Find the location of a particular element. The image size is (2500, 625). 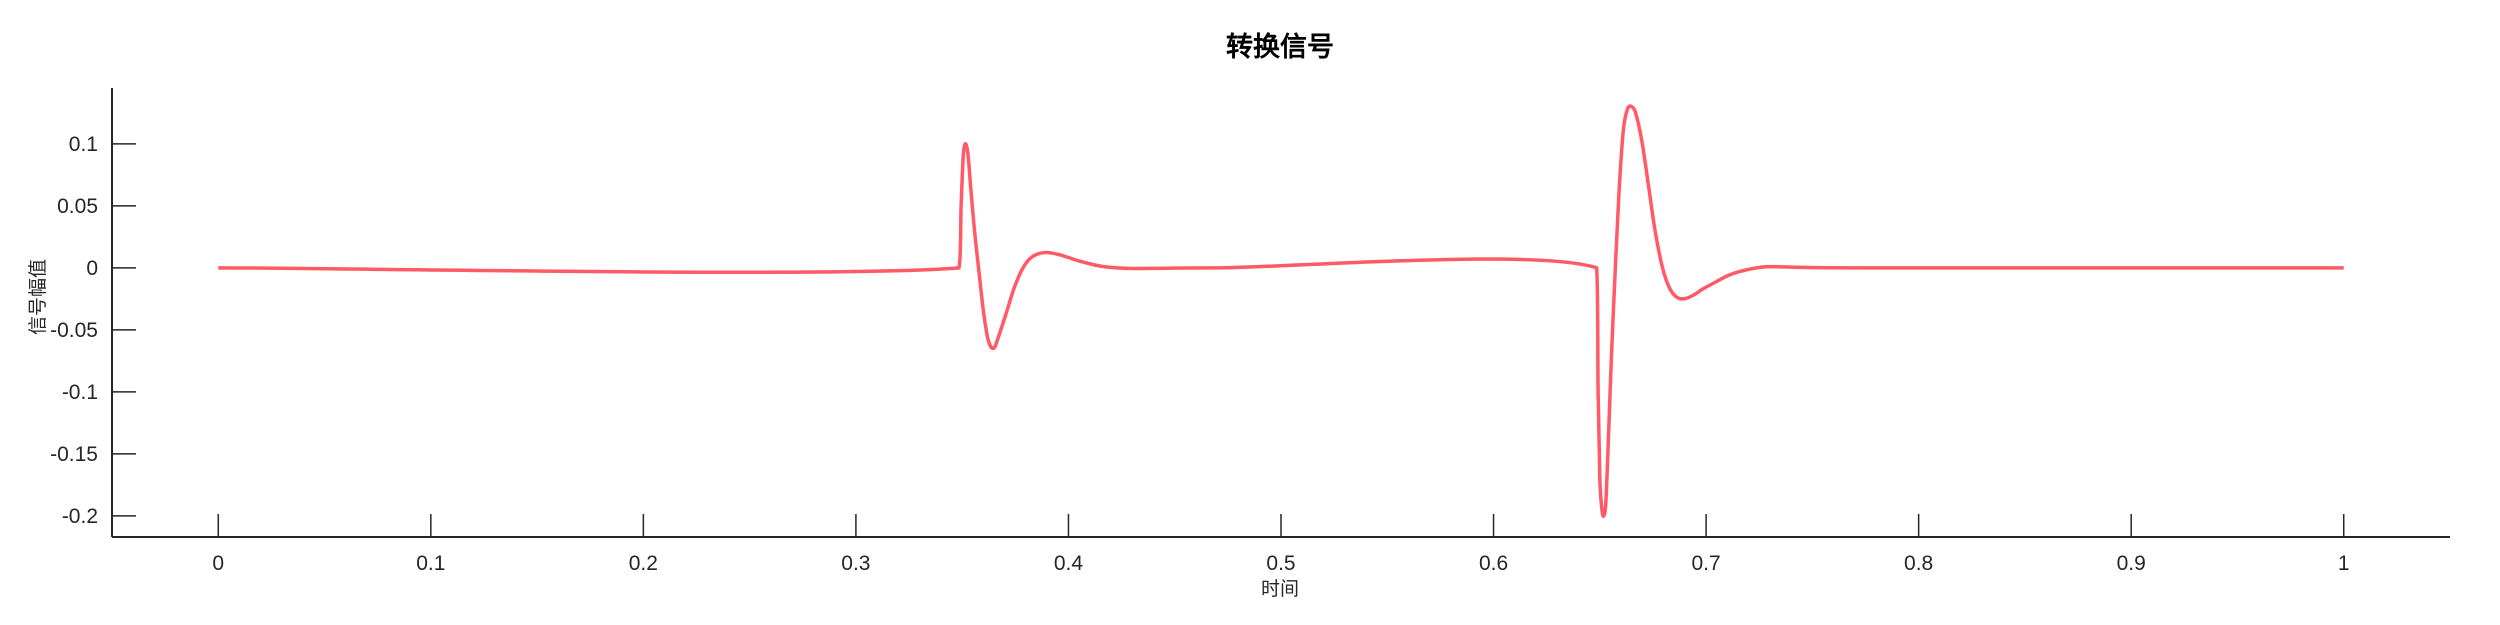

y-tick-label: 0.05 is located at coordinates (77, 206).